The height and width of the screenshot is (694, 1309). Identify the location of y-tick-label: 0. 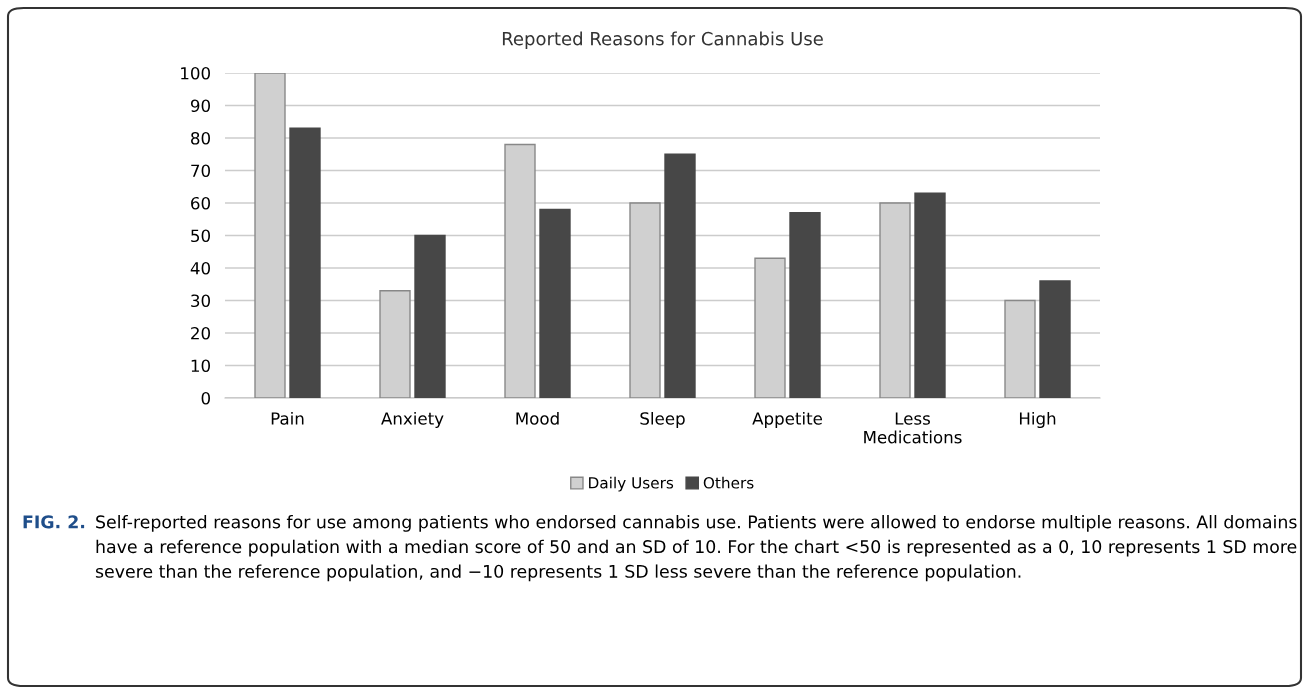
(205, 398).